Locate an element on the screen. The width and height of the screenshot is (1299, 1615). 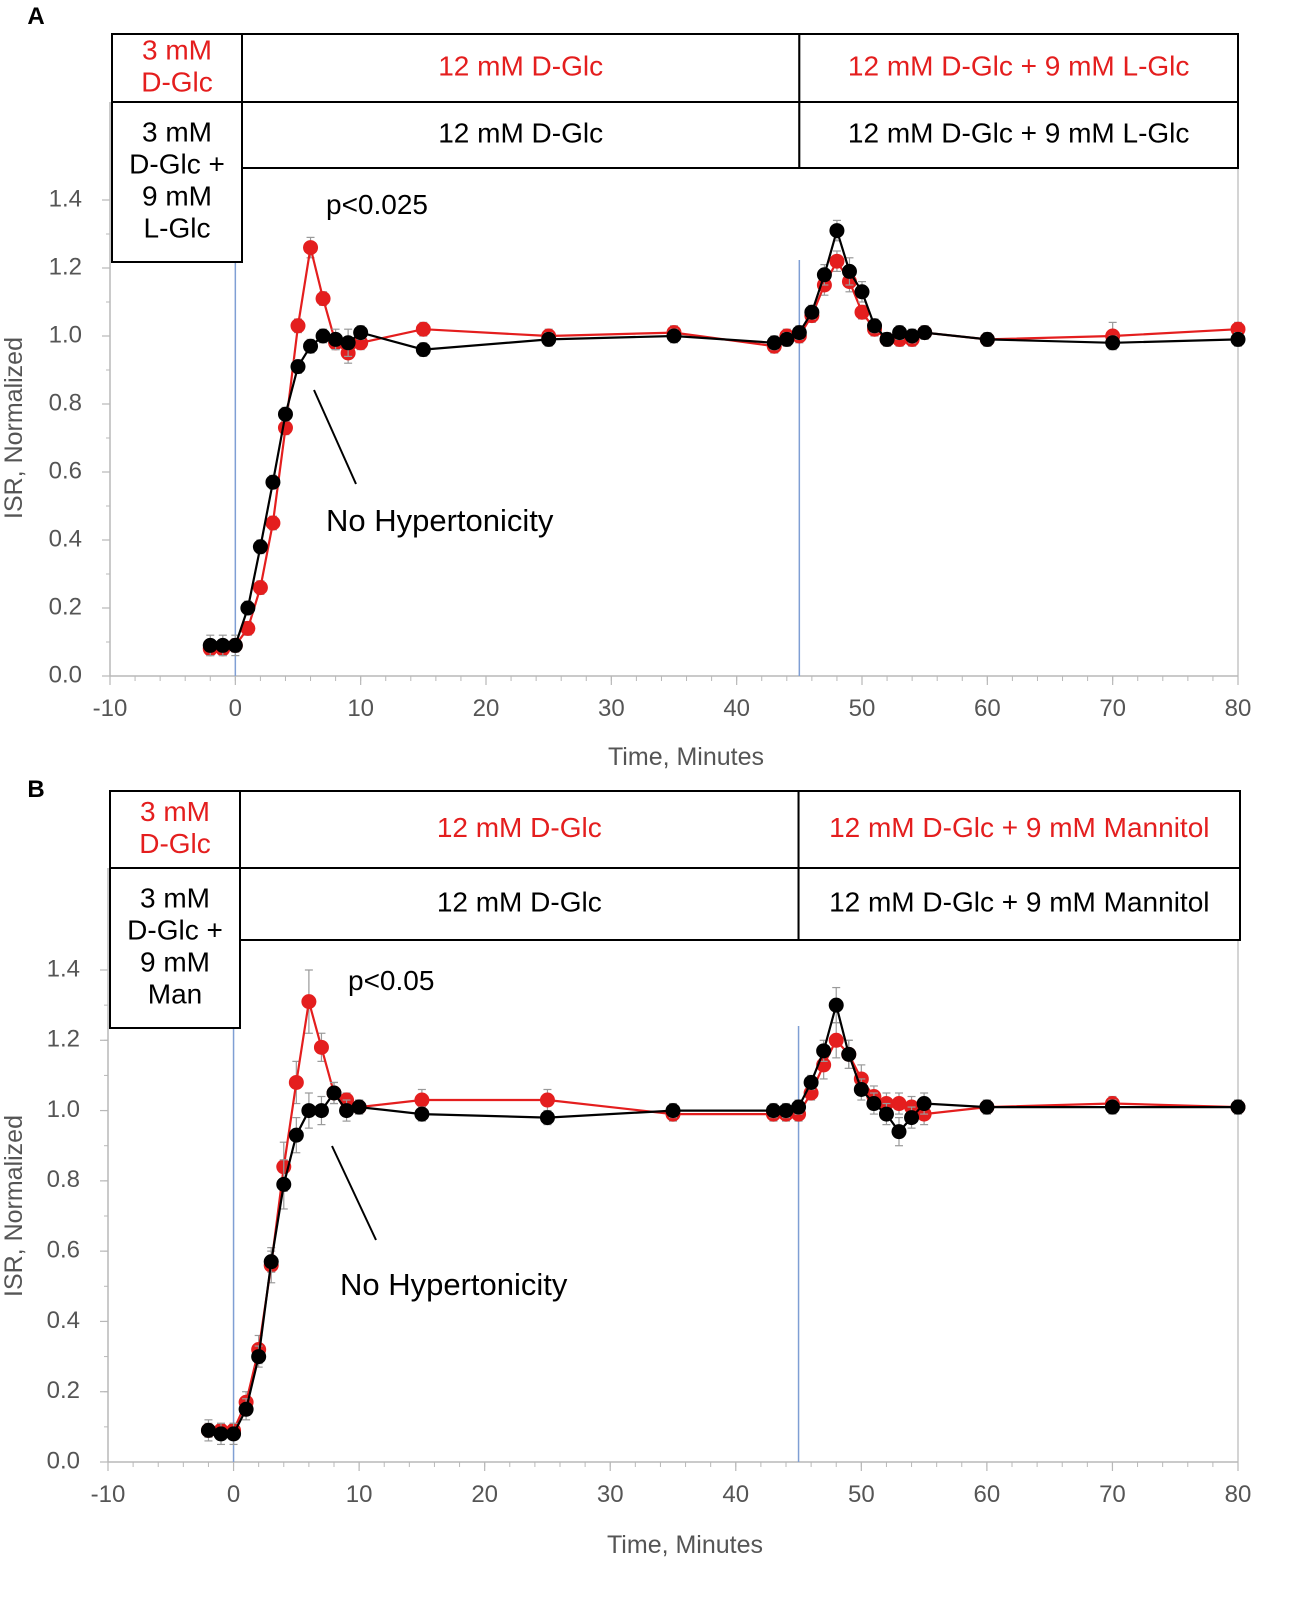
no-hypertonicity-annotation: No Hypertonicity is located at coordinates (440, 520).